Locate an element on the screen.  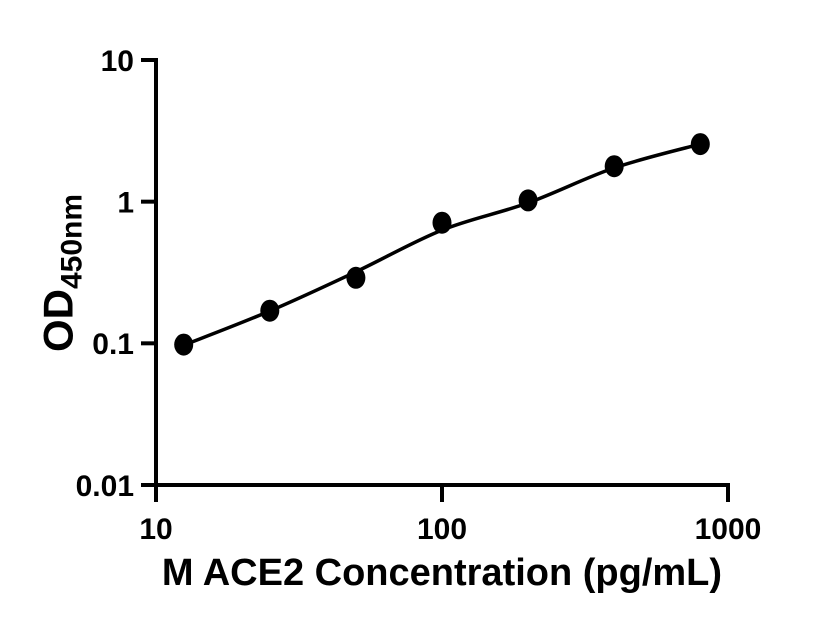
y-tick-label: 0.01 is located at coordinates (105, 486).